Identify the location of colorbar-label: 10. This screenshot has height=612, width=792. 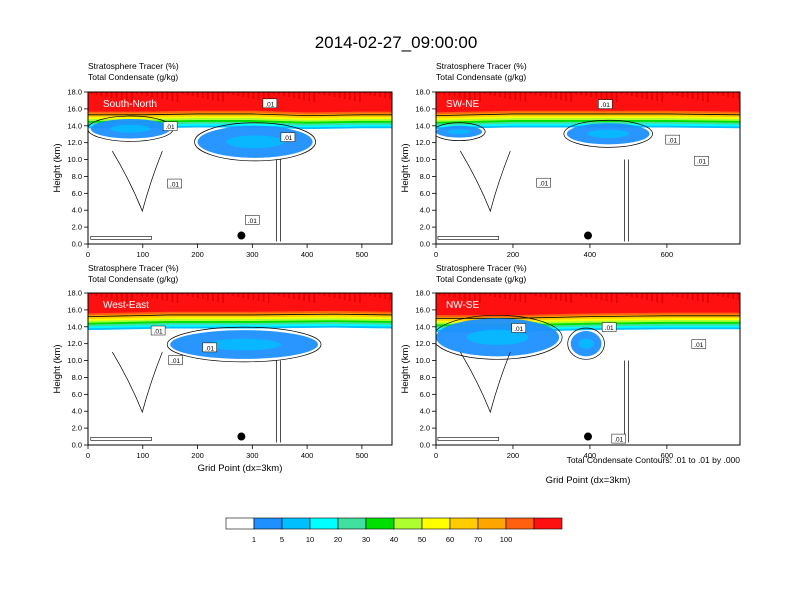
(310, 539).